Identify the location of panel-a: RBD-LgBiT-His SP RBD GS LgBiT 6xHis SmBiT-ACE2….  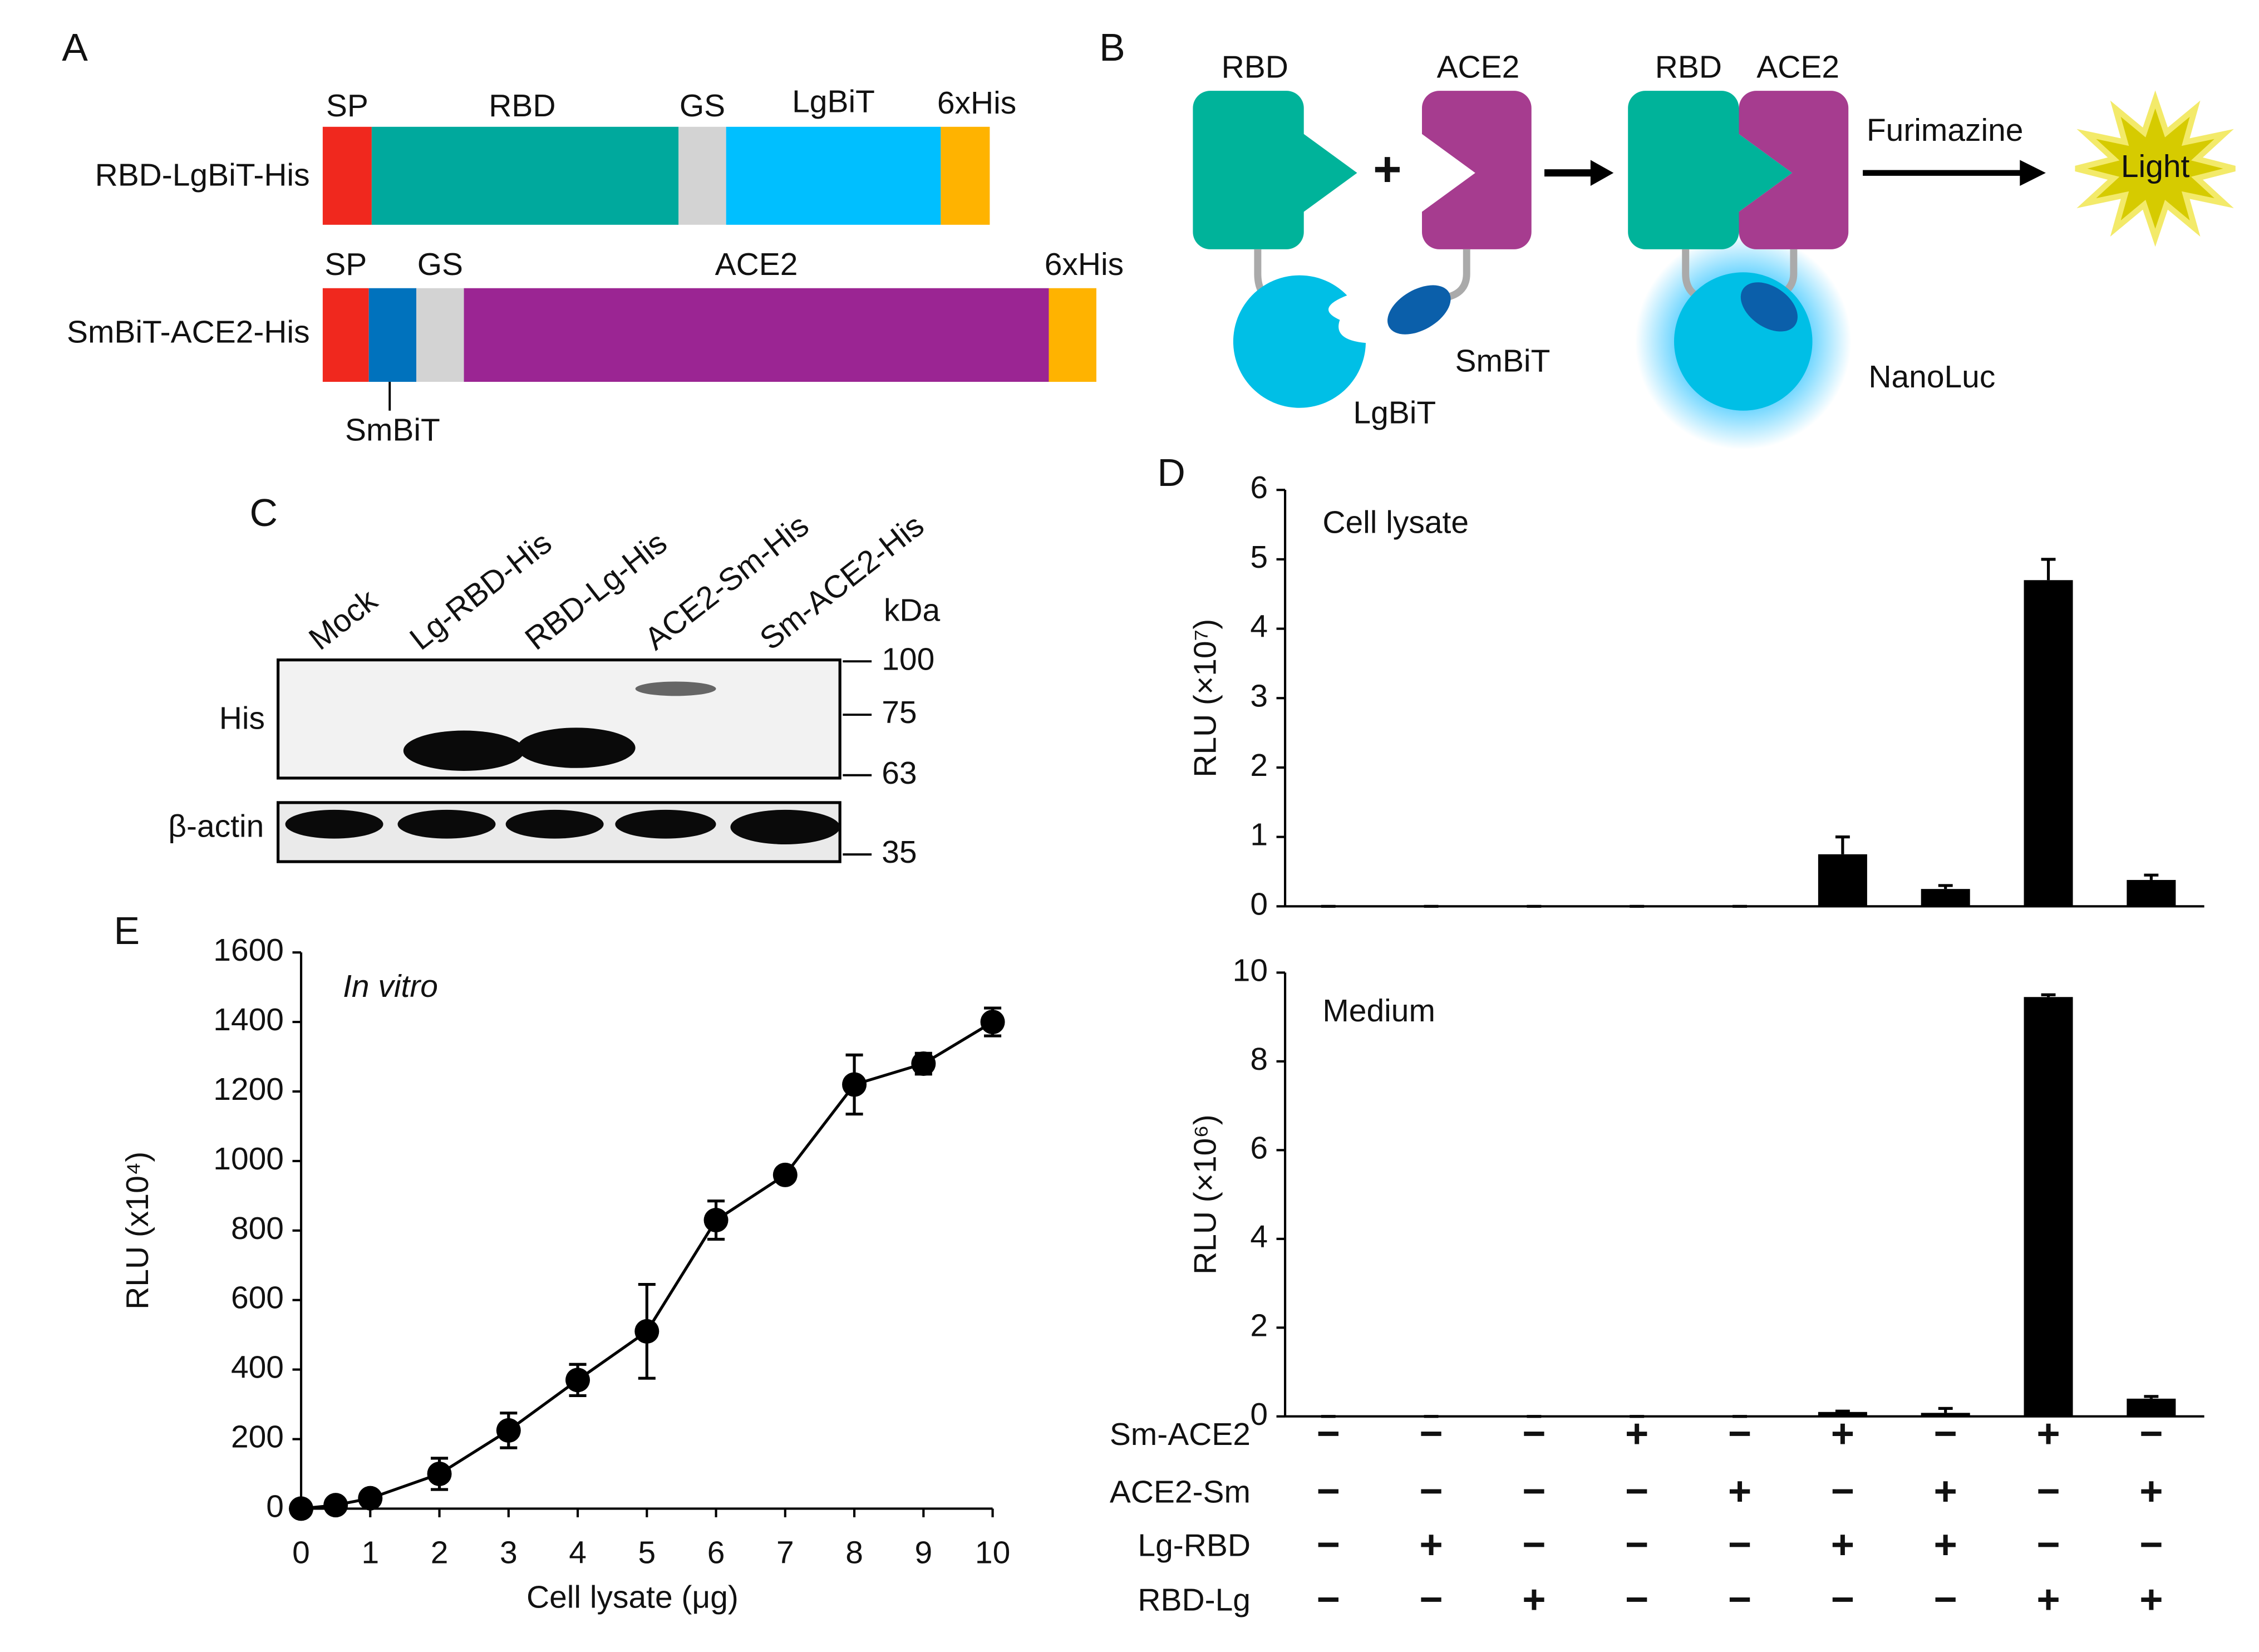
(595, 265).